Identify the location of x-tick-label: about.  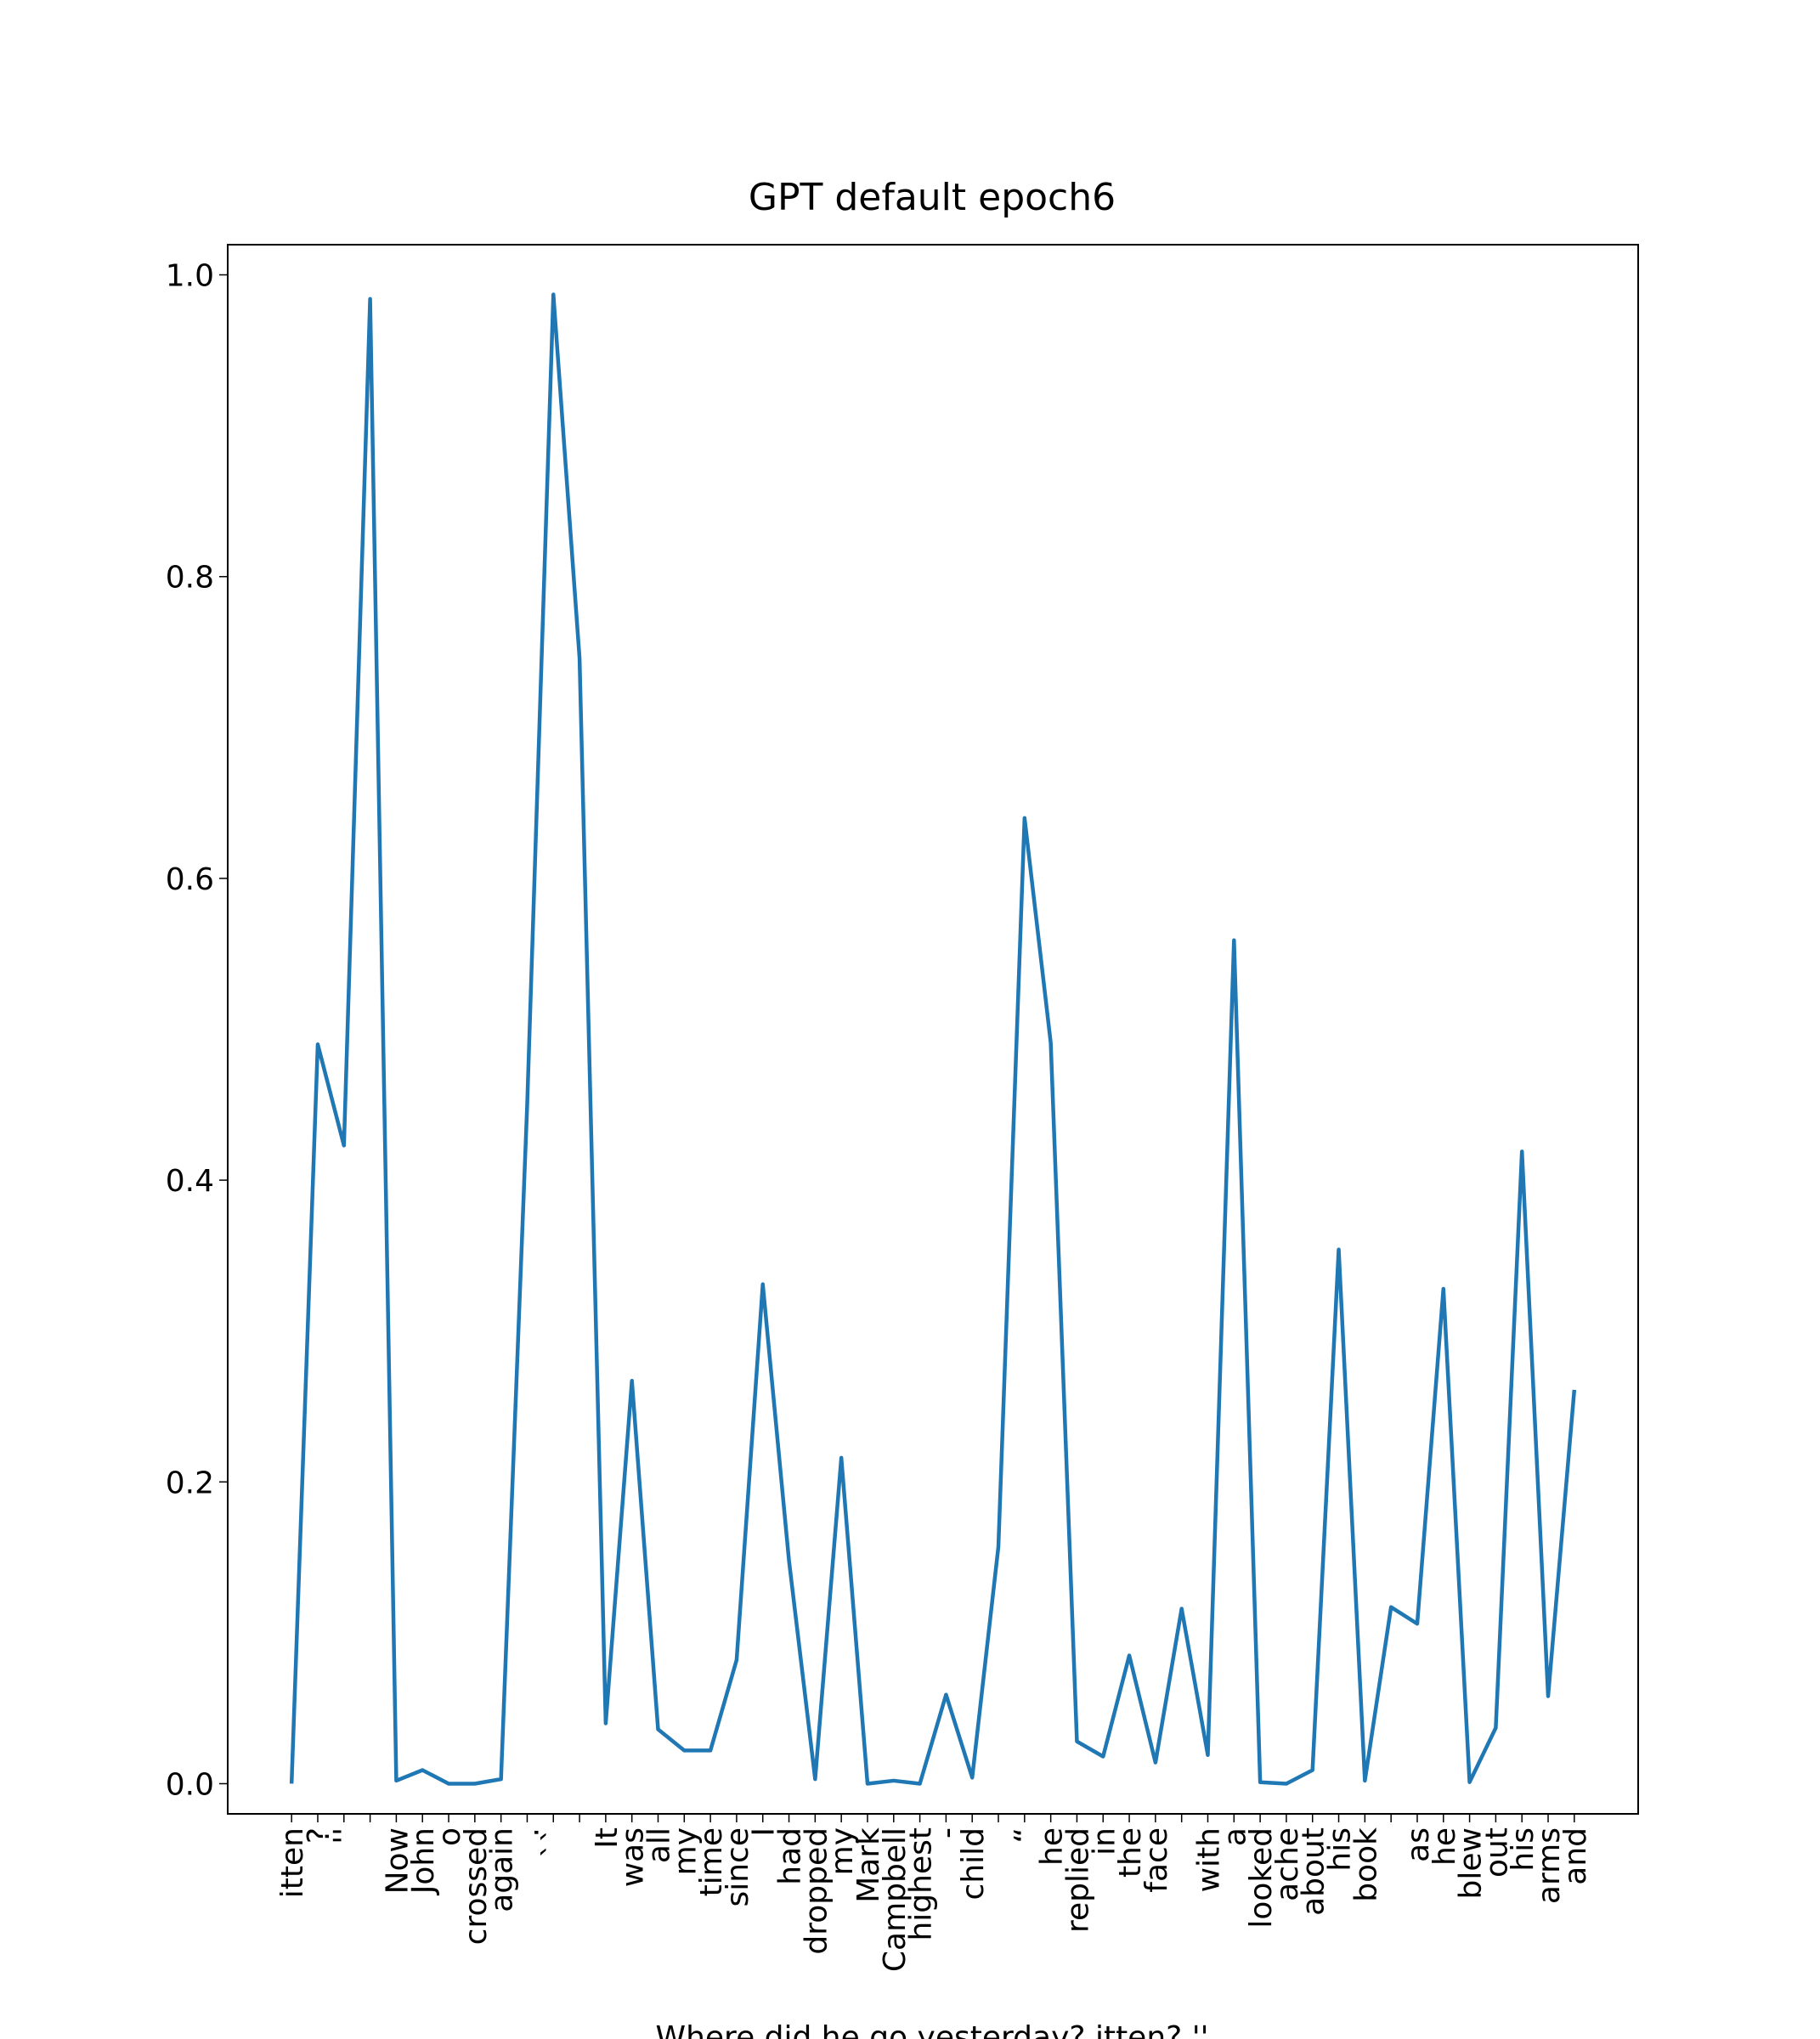
(1314, 1871).